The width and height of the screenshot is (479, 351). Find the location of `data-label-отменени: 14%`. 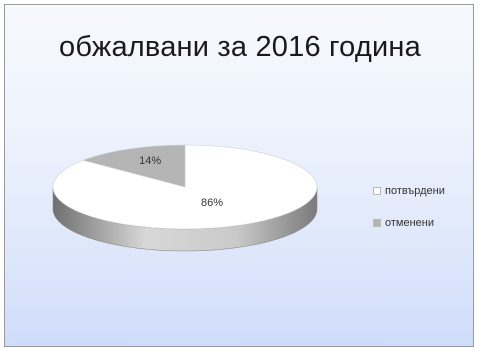

data-label-отменени: 14% is located at coordinates (150, 161).